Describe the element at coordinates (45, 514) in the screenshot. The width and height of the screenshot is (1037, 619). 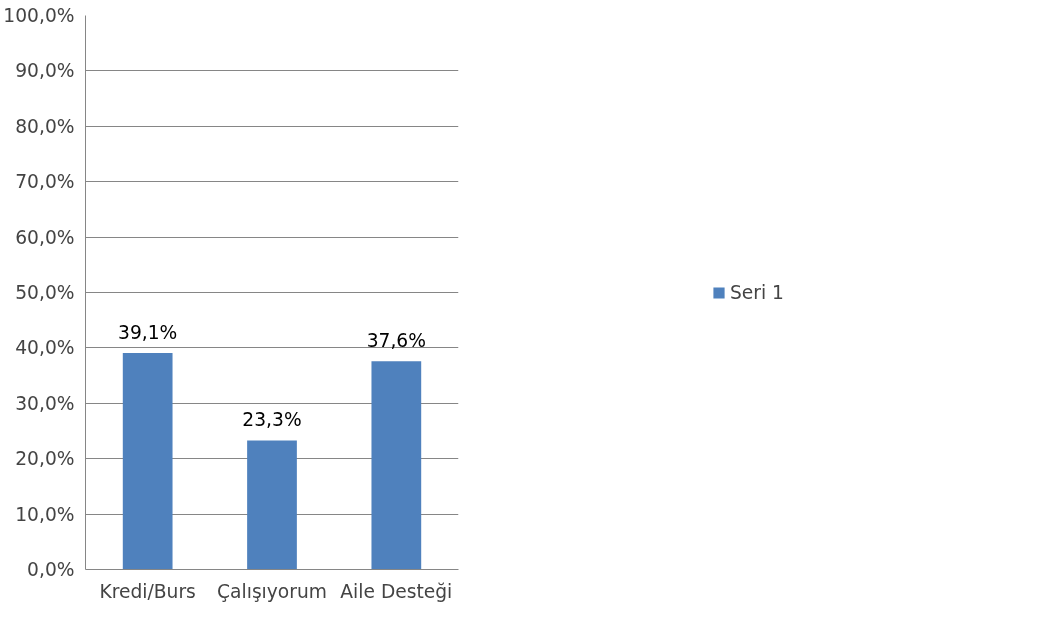
I see `y-tick-label: 10,0%` at that location.